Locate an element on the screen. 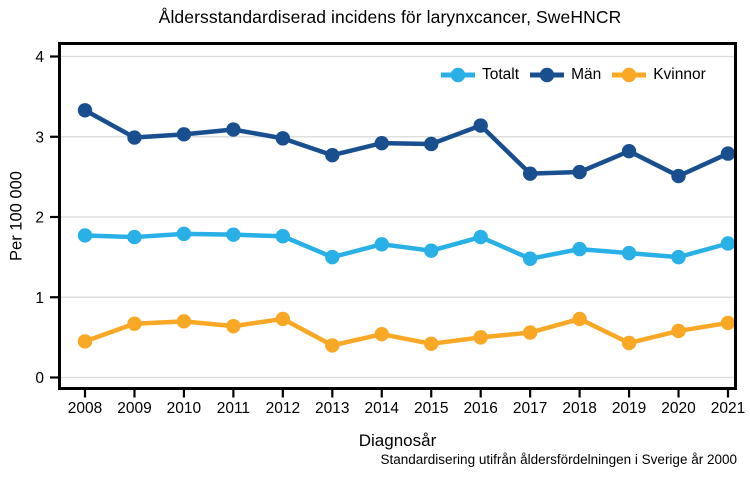 This screenshot has width=750, height=481. y-tick-label: 1 is located at coordinates (39, 298).